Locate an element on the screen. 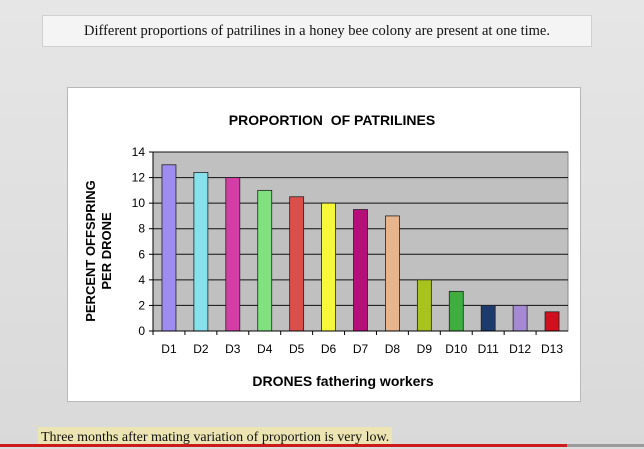 The image size is (644, 449). bar-d5 is located at coordinates (297, 264).